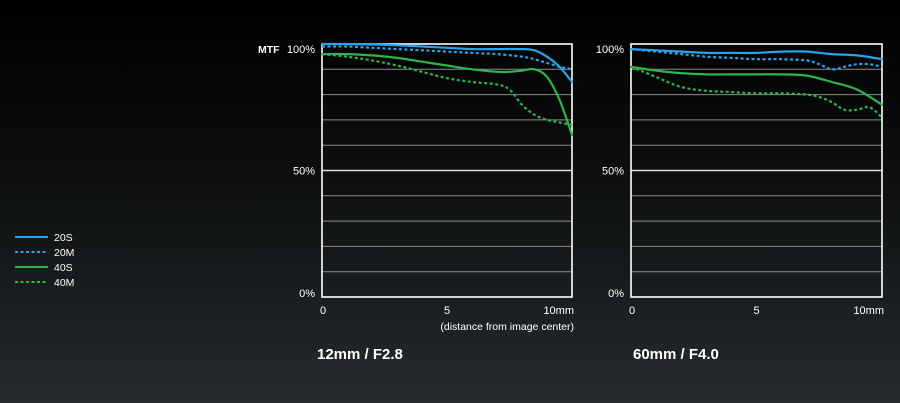 Image resolution: width=900 pixels, height=403 pixels. I want to click on x-axis-label: (distance from image center), so click(507, 327).